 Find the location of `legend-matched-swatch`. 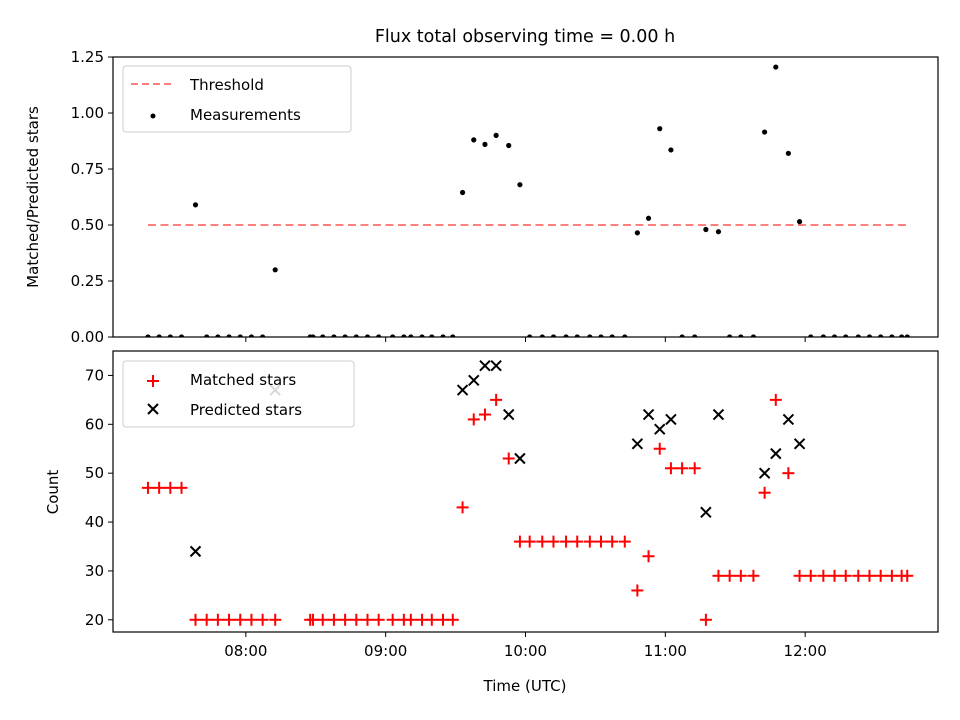

legend-matched-swatch is located at coordinates (153, 381).